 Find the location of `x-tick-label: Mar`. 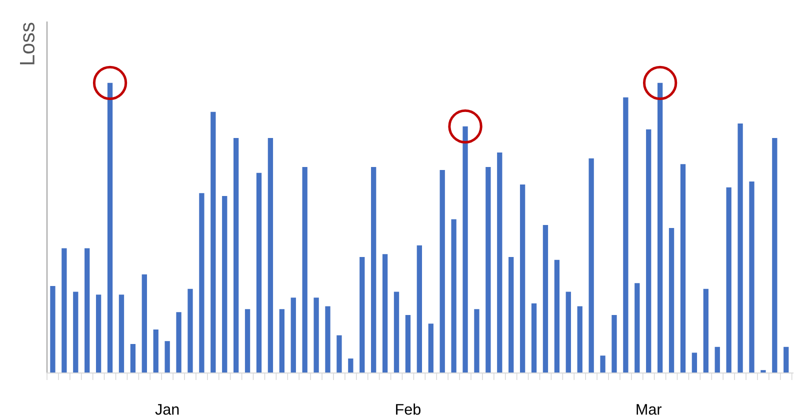

x-tick-label: Mar is located at coordinates (649, 409).